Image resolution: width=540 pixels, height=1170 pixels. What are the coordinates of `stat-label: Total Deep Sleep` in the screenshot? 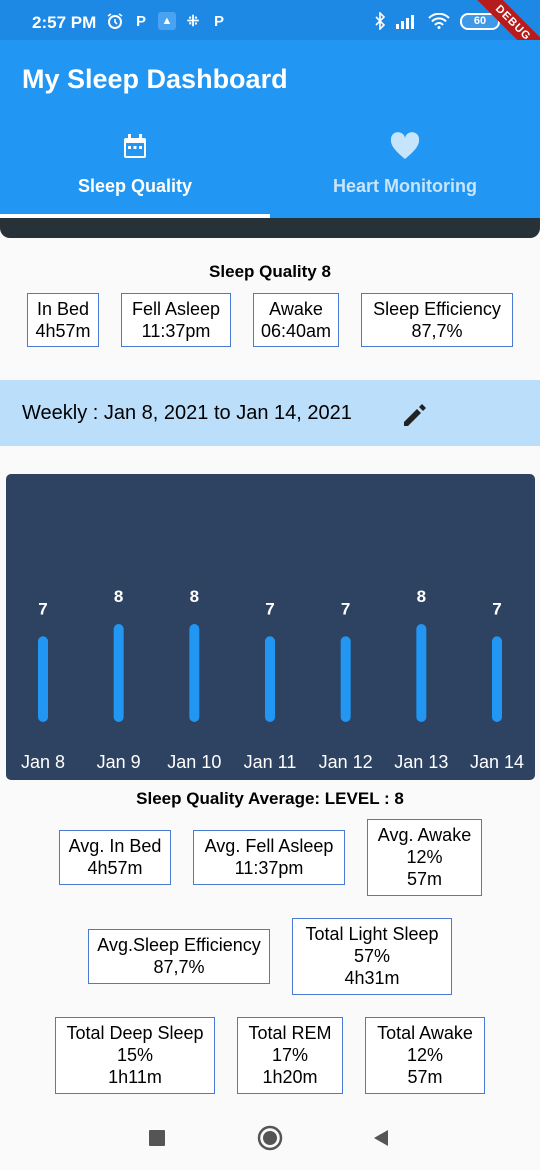 It's located at (135, 1033).